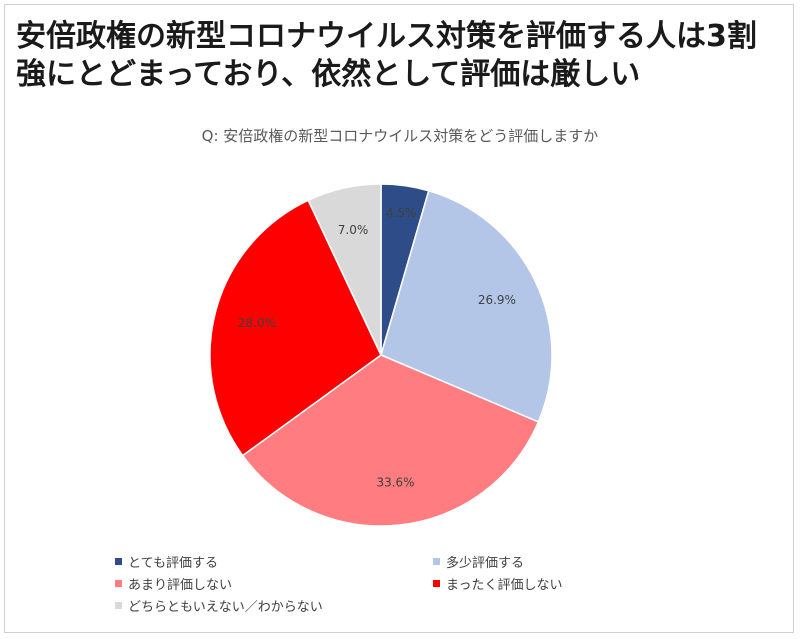 Image resolution: width=800 pixels, height=639 pixels. I want to click on legend-item-4: どちらともいえない／わからない, so click(274, 605).